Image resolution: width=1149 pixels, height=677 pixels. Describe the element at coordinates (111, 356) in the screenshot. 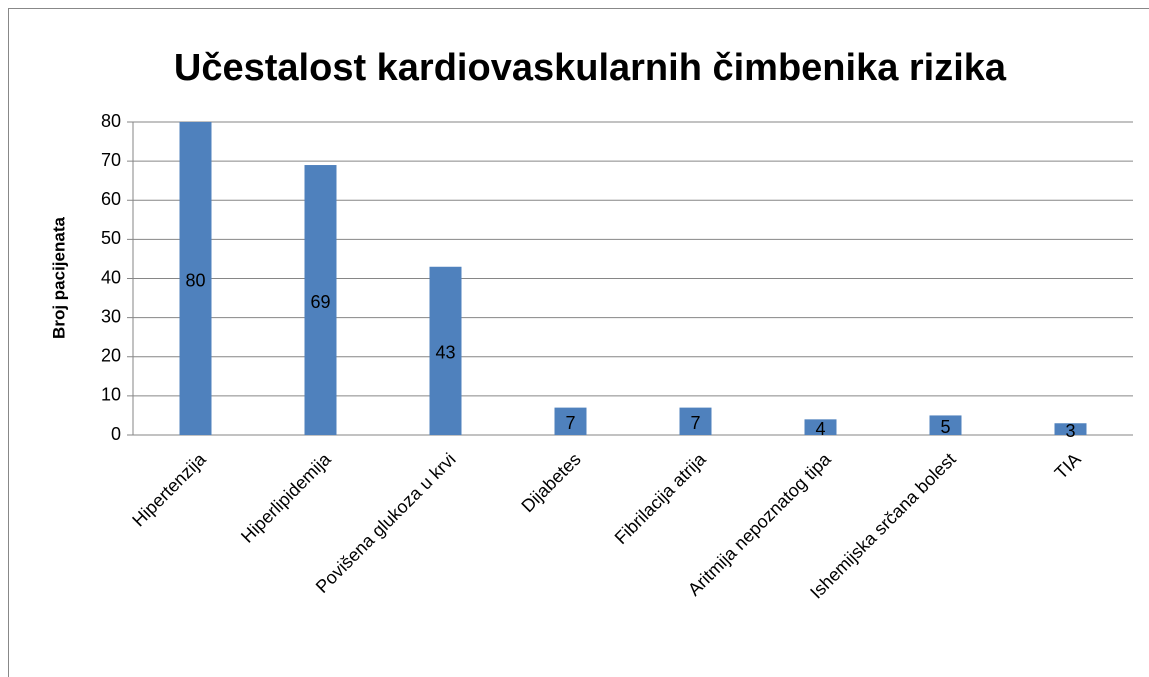

I see `y-tick-label: 20` at that location.